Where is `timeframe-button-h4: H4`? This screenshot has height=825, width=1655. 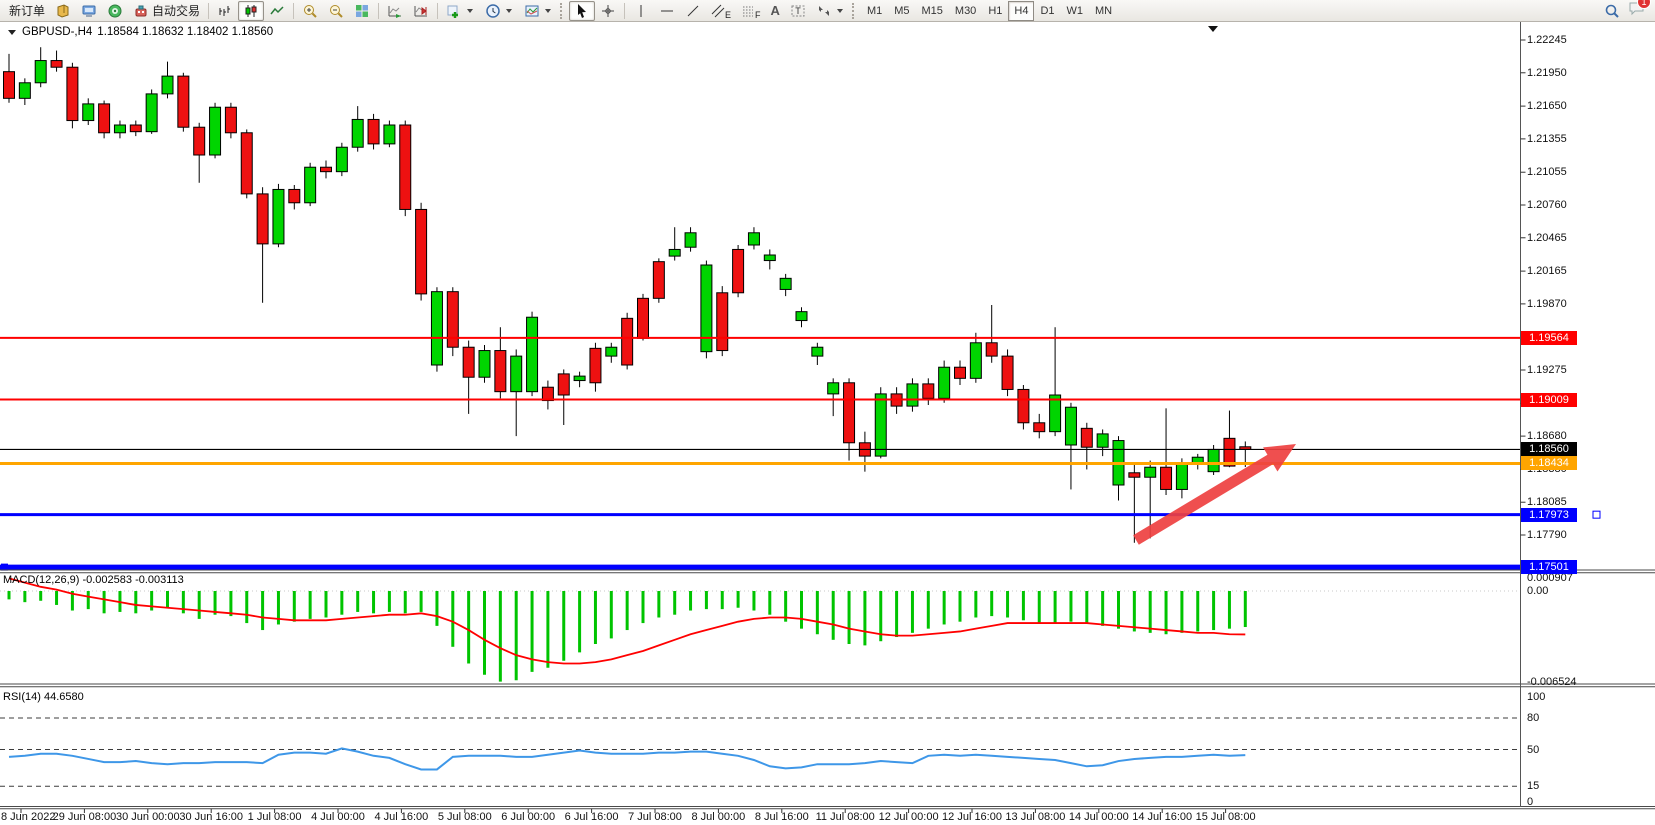
timeframe-button-h4: H4 is located at coordinates (1021, 10).